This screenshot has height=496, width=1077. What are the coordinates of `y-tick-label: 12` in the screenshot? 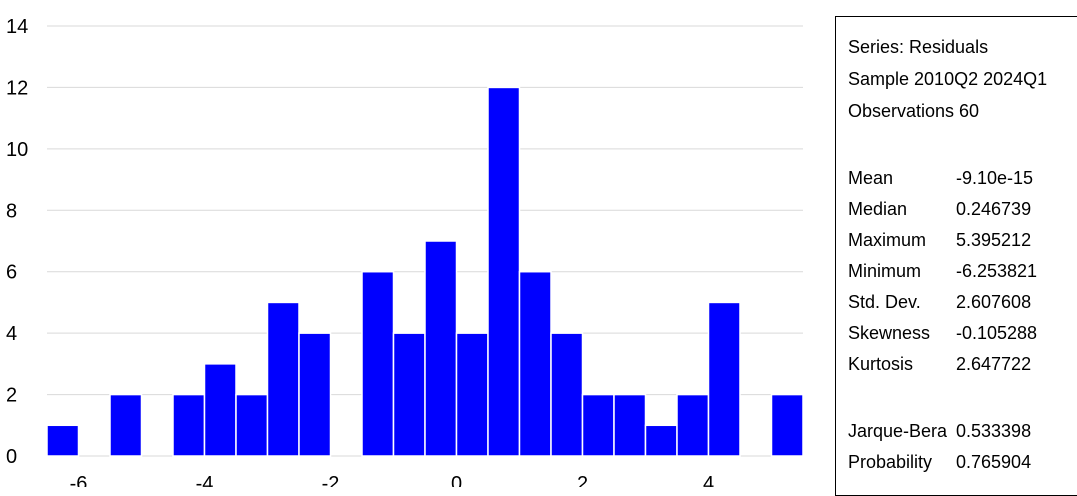 It's located at (17, 88).